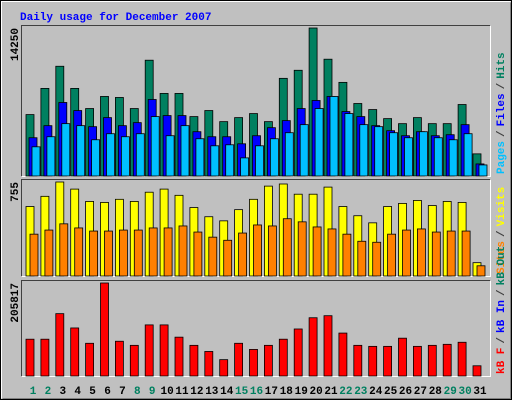  Describe the element at coordinates (107, 392) in the screenshot. I see `x-tick-label: 6` at that location.